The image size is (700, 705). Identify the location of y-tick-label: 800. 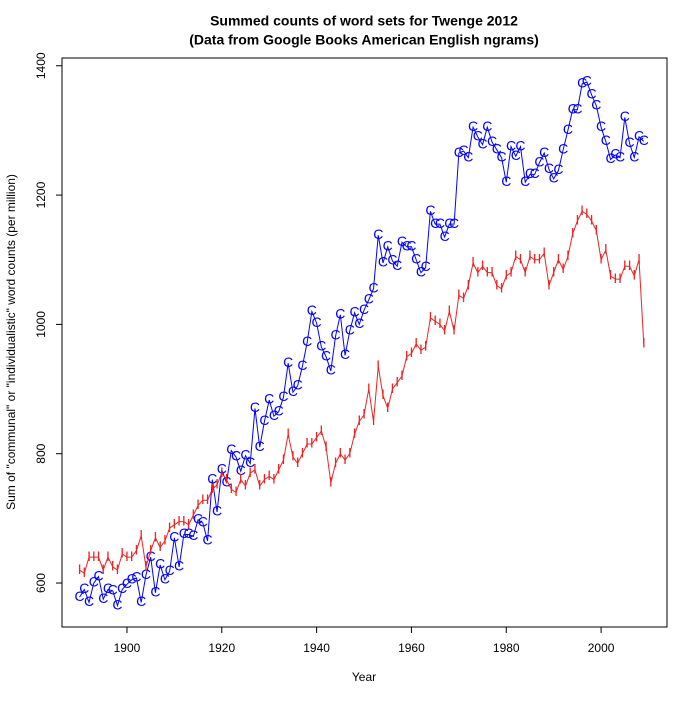
(41, 453).